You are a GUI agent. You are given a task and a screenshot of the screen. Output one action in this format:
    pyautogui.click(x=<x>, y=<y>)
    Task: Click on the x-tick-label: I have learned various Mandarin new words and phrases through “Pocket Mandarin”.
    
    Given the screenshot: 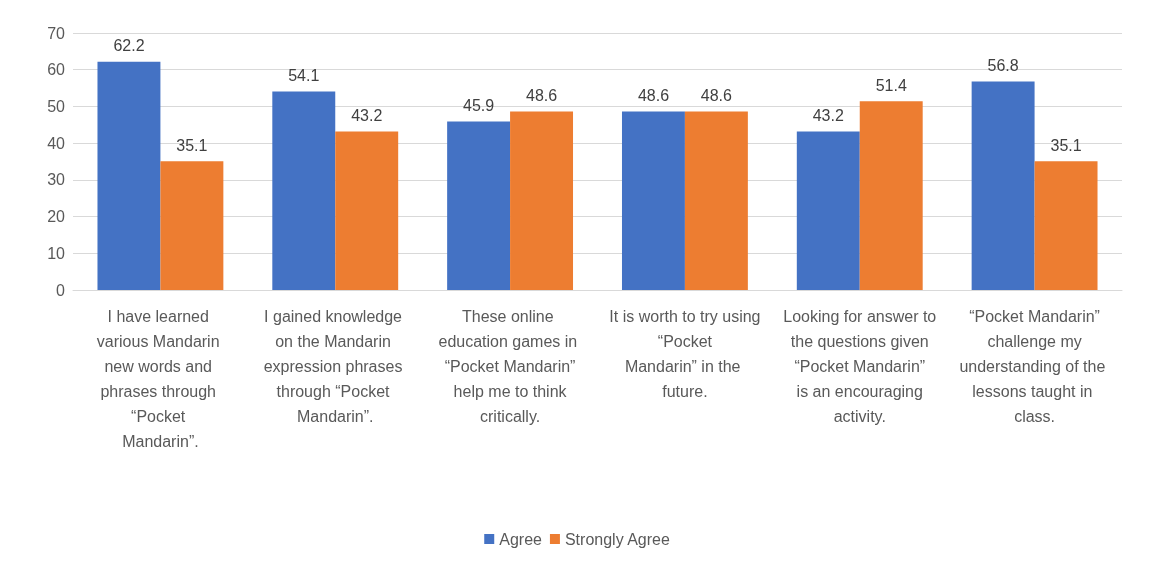 What is the action you would take?
    pyautogui.click(x=160, y=379)
    